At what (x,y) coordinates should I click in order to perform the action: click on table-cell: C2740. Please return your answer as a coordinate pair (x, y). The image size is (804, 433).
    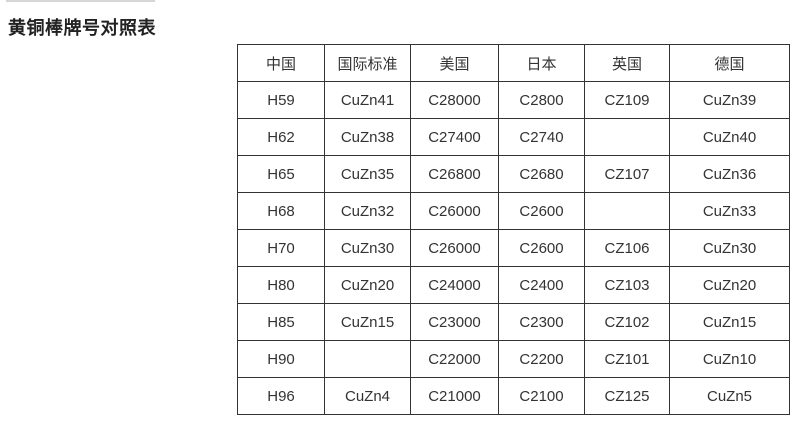
    Looking at the image, I should click on (541, 137).